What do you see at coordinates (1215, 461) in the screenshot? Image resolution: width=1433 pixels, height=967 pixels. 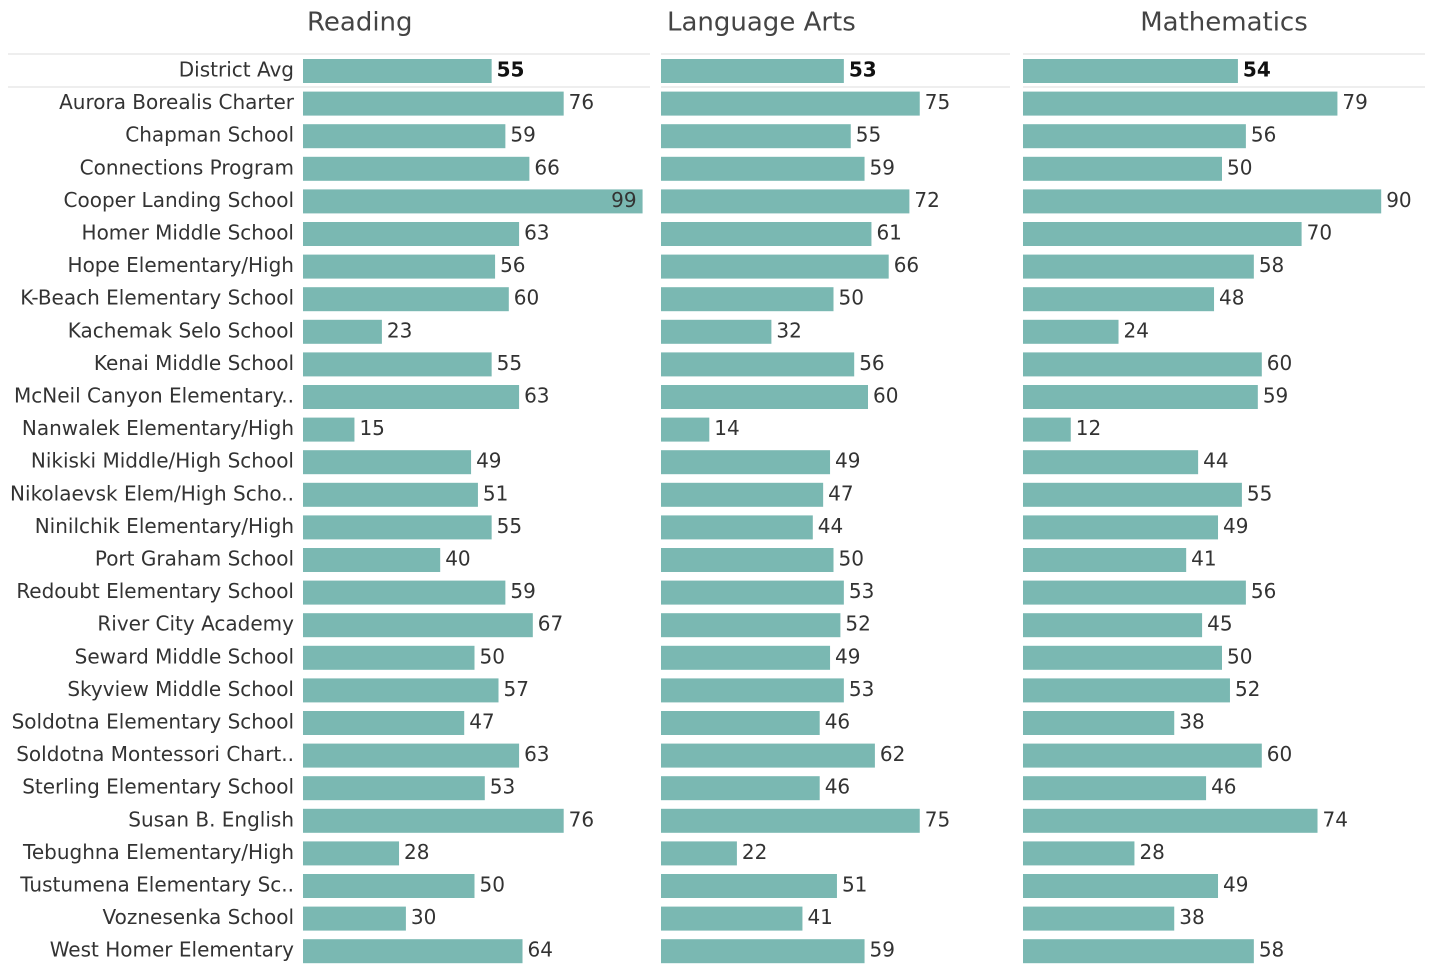 I see `value-label: 44` at bounding box center [1215, 461].